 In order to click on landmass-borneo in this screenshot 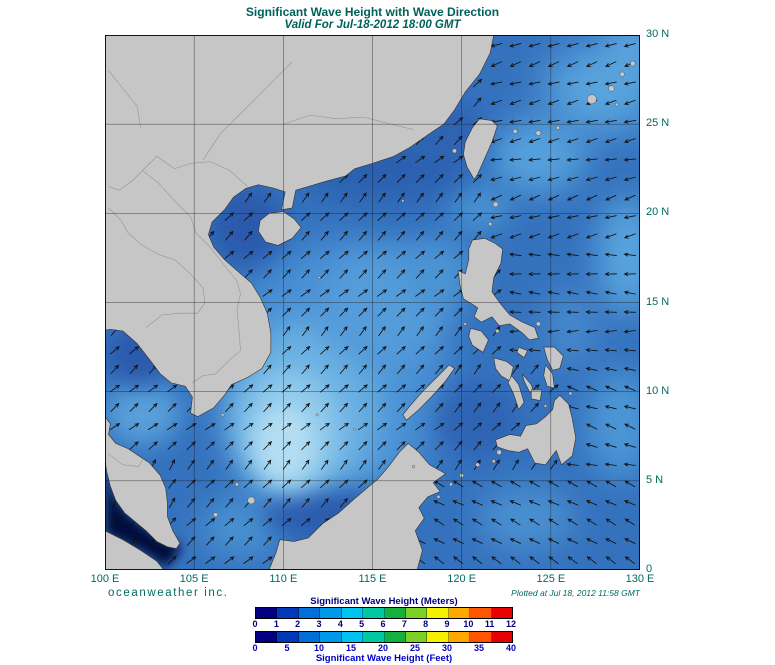, I will do `click(357, 506)`.